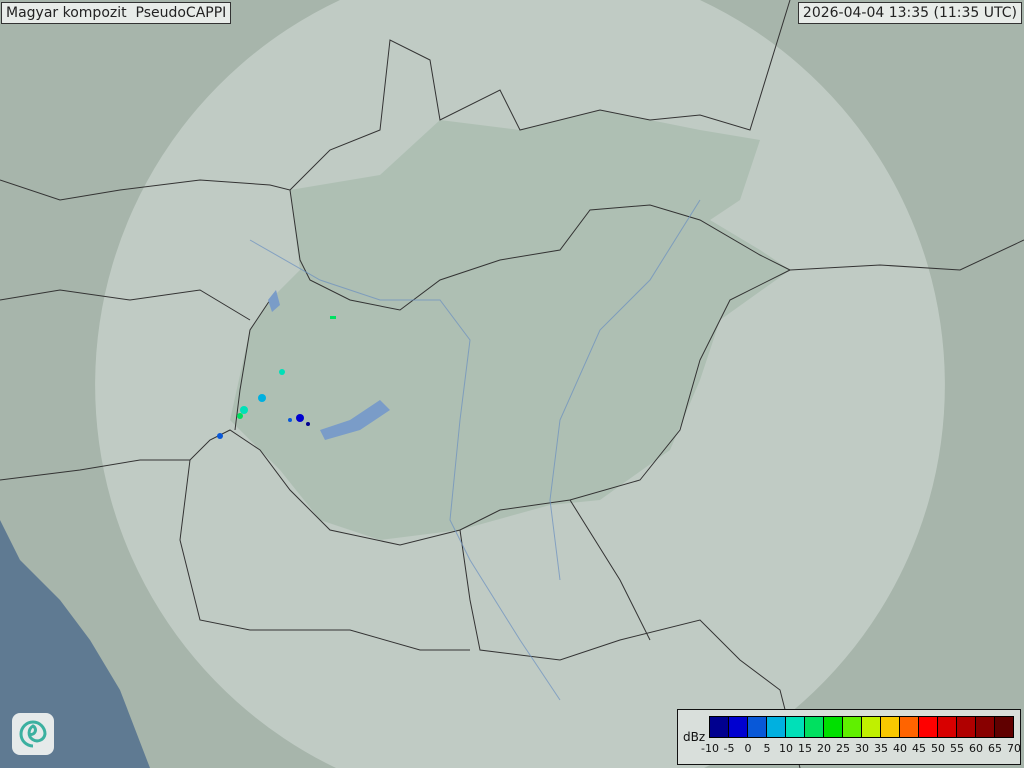  I want to click on timestamp-label: 2026-04-04 13:35 (11:35 UTC), so click(909, 13).